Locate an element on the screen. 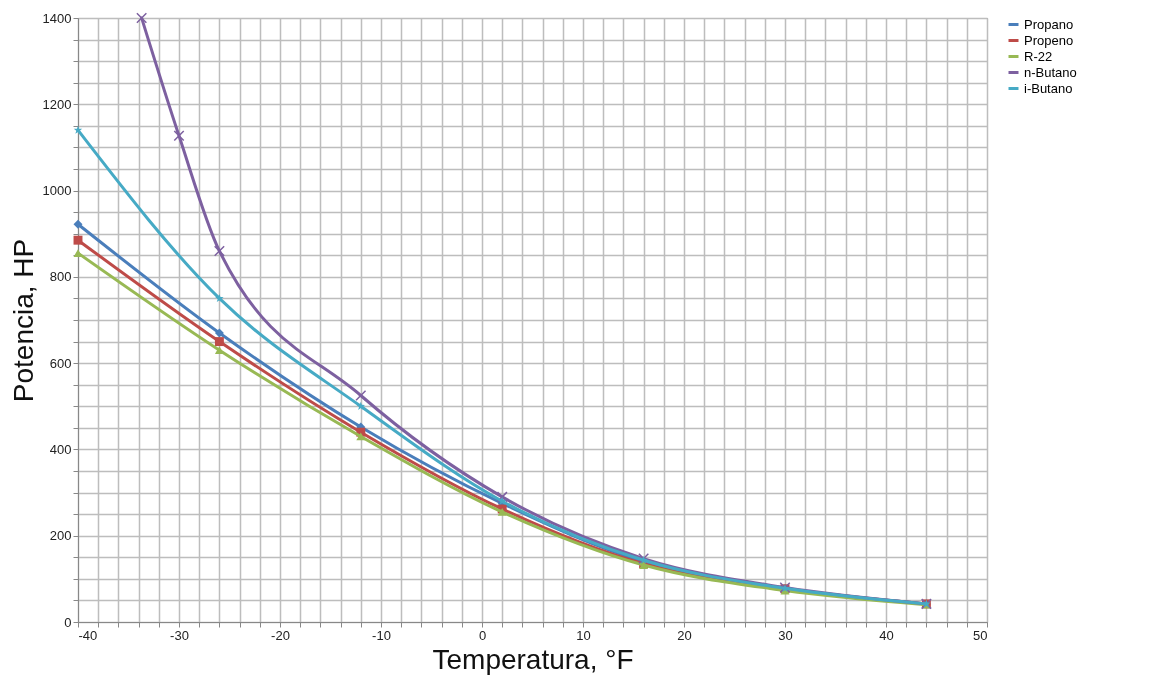 This screenshot has width=1167, height=688. legend-label: R-22 is located at coordinates (1038, 56).